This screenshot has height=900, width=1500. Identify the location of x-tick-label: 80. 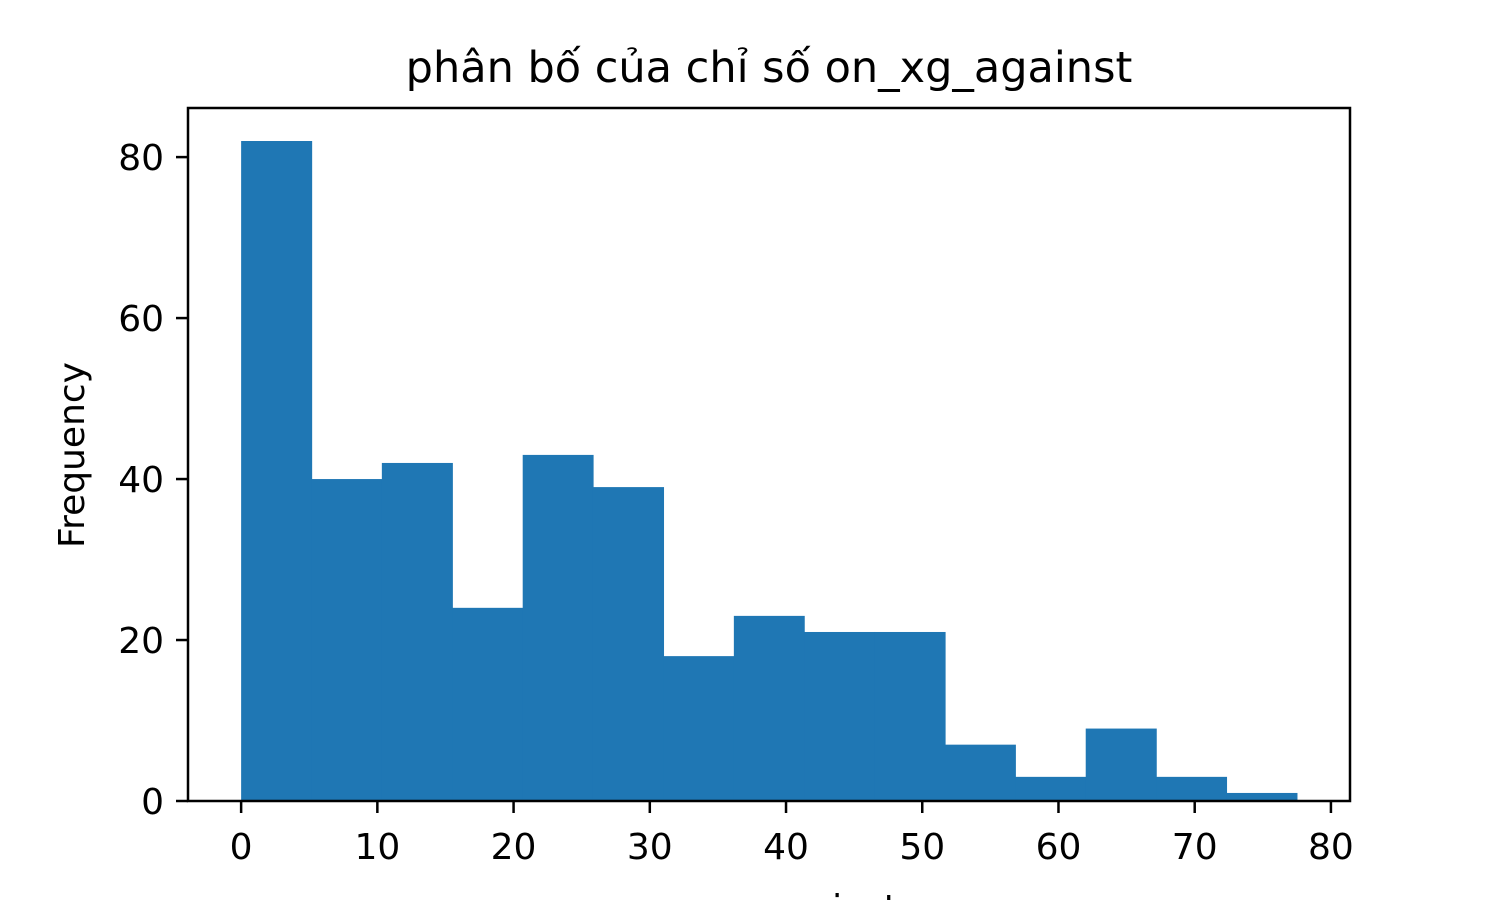
(1331, 847).